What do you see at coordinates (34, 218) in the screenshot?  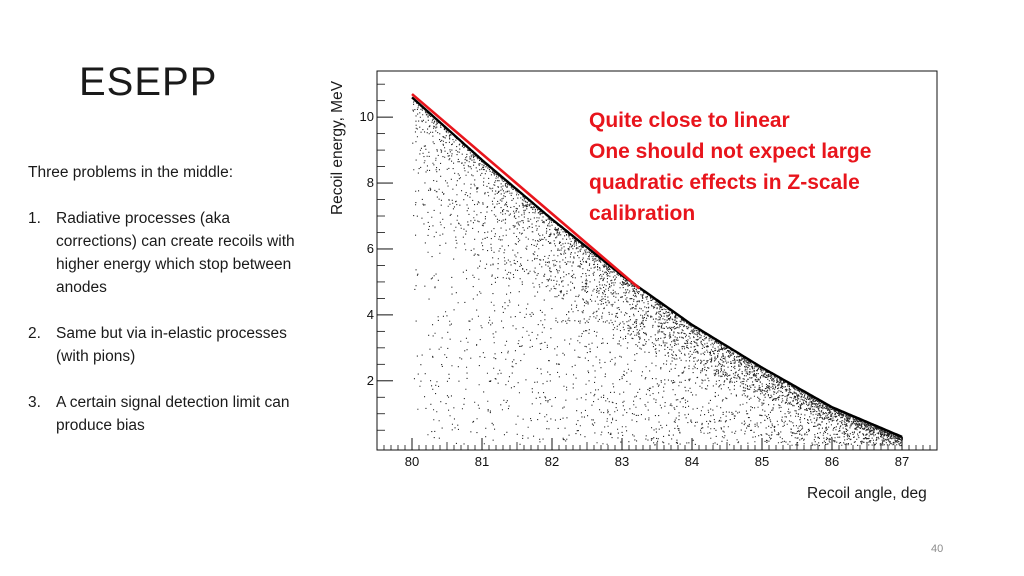 I see `problem-number: 1.` at bounding box center [34, 218].